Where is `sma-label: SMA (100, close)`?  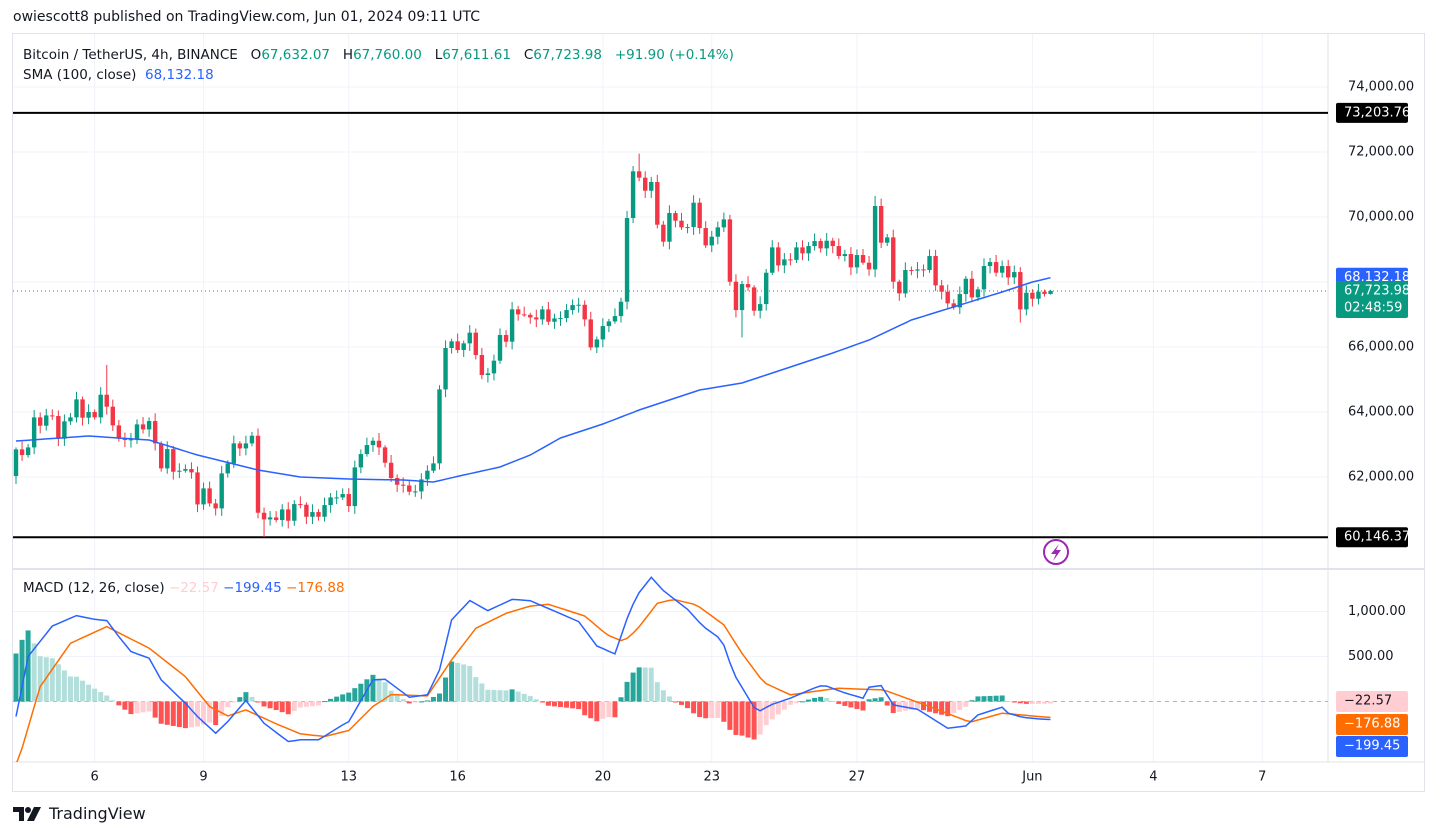 sma-label: SMA (100, close) is located at coordinates (80, 75).